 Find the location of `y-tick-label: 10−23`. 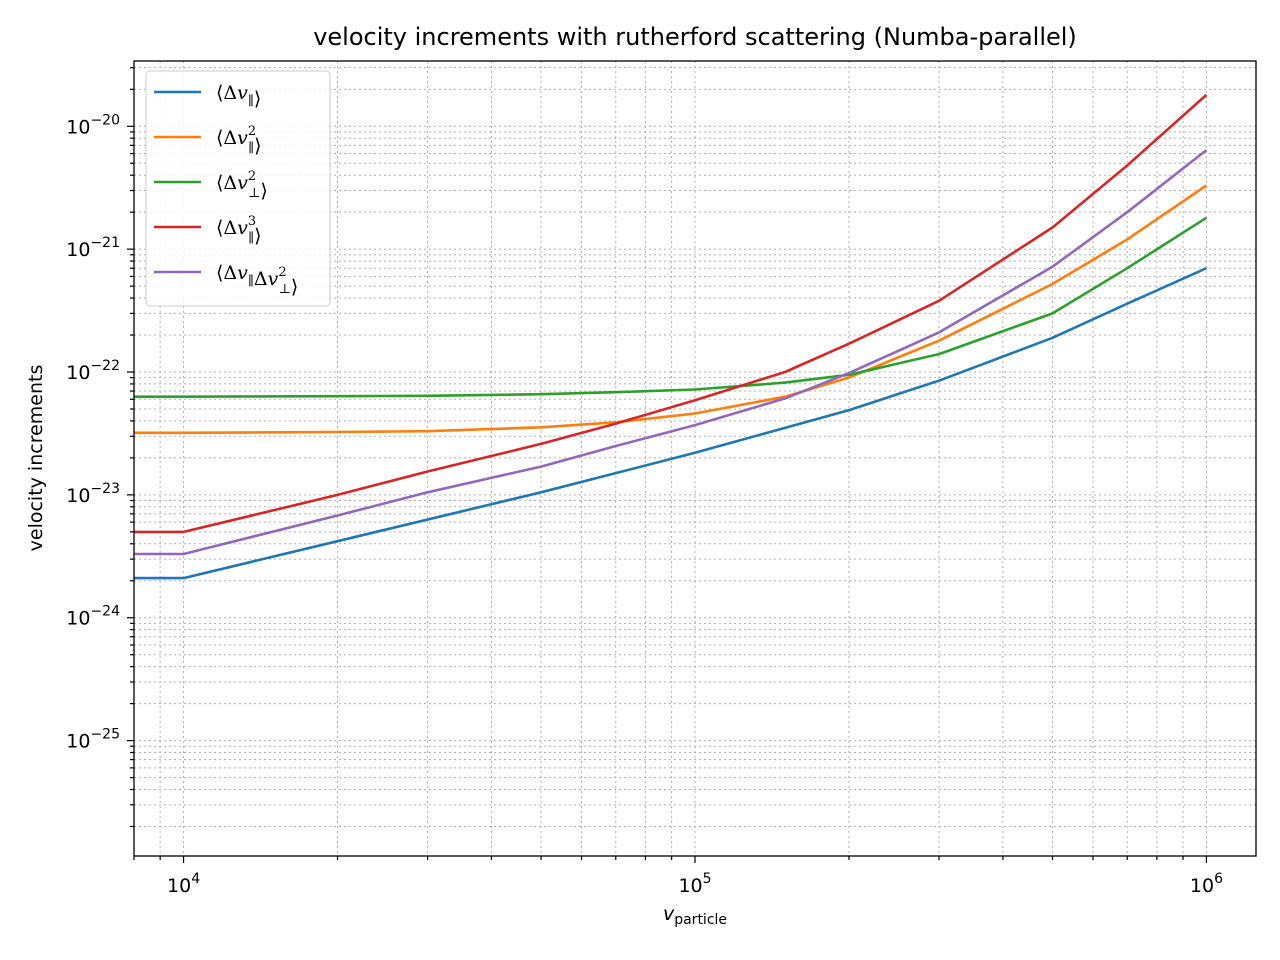

y-tick-label: 10−23 is located at coordinates (93, 494).